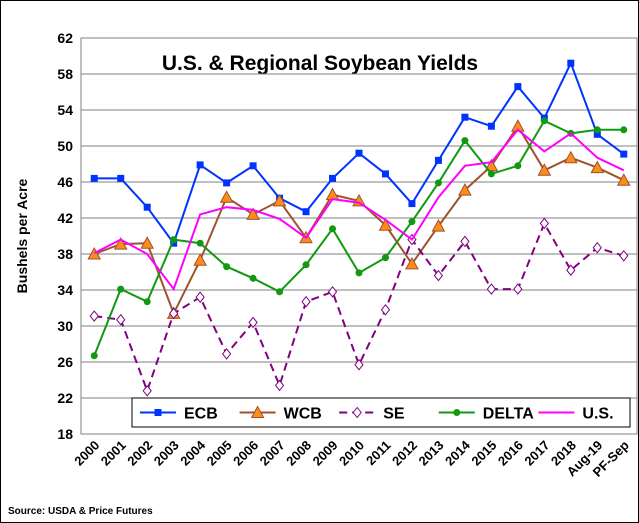  What do you see at coordinates (22, 235) in the screenshot?
I see `y-axis-label: Bushels per Acre` at bounding box center [22, 235].